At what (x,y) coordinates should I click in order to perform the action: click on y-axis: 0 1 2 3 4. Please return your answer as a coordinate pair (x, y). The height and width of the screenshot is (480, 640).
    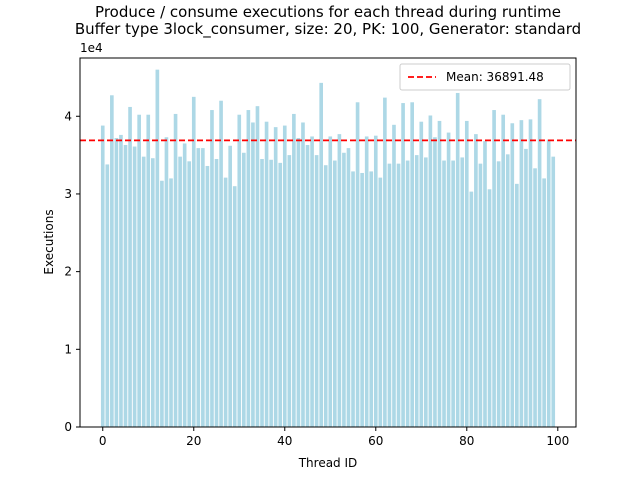
    Looking at the image, I should click on (72, 271).